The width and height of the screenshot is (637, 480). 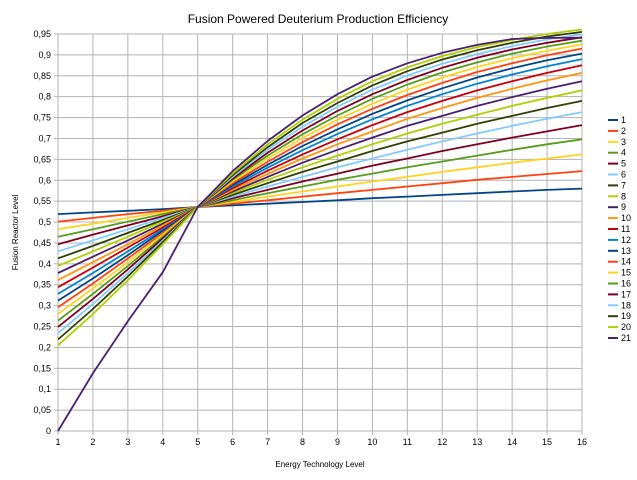 What do you see at coordinates (626, 316) in the screenshot?
I see `legend-label: 19` at bounding box center [626, 316].